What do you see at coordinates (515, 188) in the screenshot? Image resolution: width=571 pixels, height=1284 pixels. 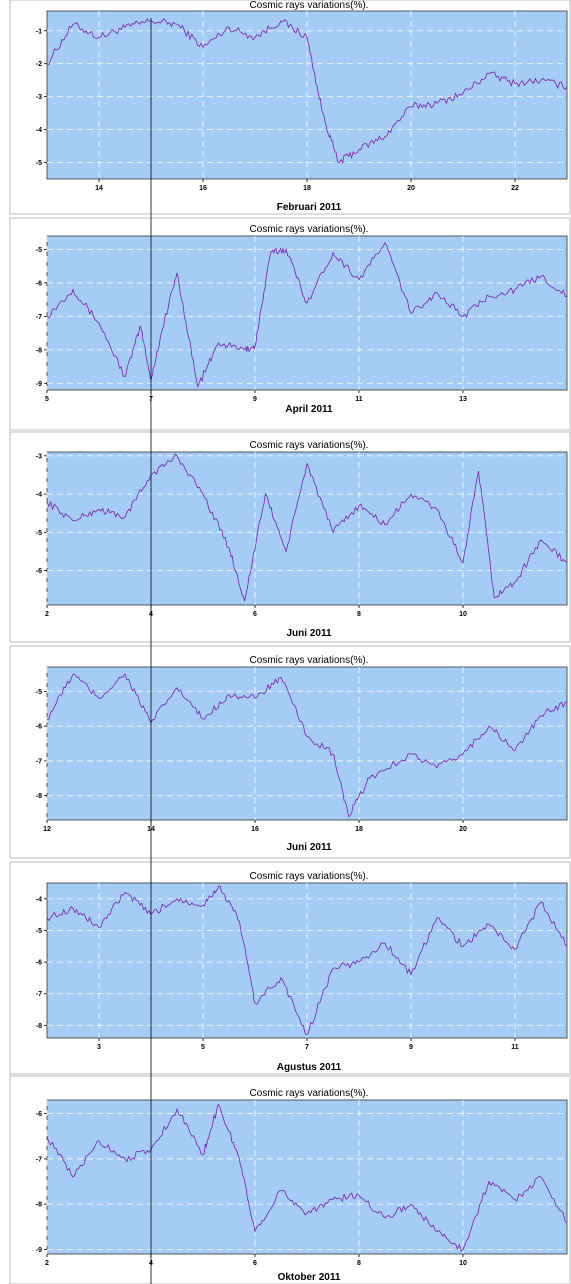 I see `xtick-label: 22` at bounding box center [515, 188].